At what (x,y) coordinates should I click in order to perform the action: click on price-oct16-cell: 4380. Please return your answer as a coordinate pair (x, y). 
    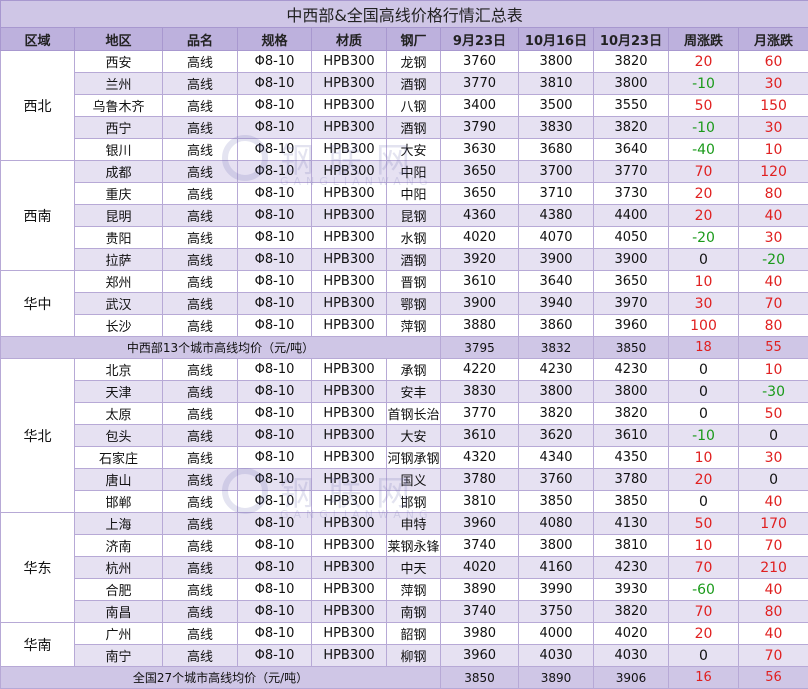
    Looking at the image, I should click on (556, 216).